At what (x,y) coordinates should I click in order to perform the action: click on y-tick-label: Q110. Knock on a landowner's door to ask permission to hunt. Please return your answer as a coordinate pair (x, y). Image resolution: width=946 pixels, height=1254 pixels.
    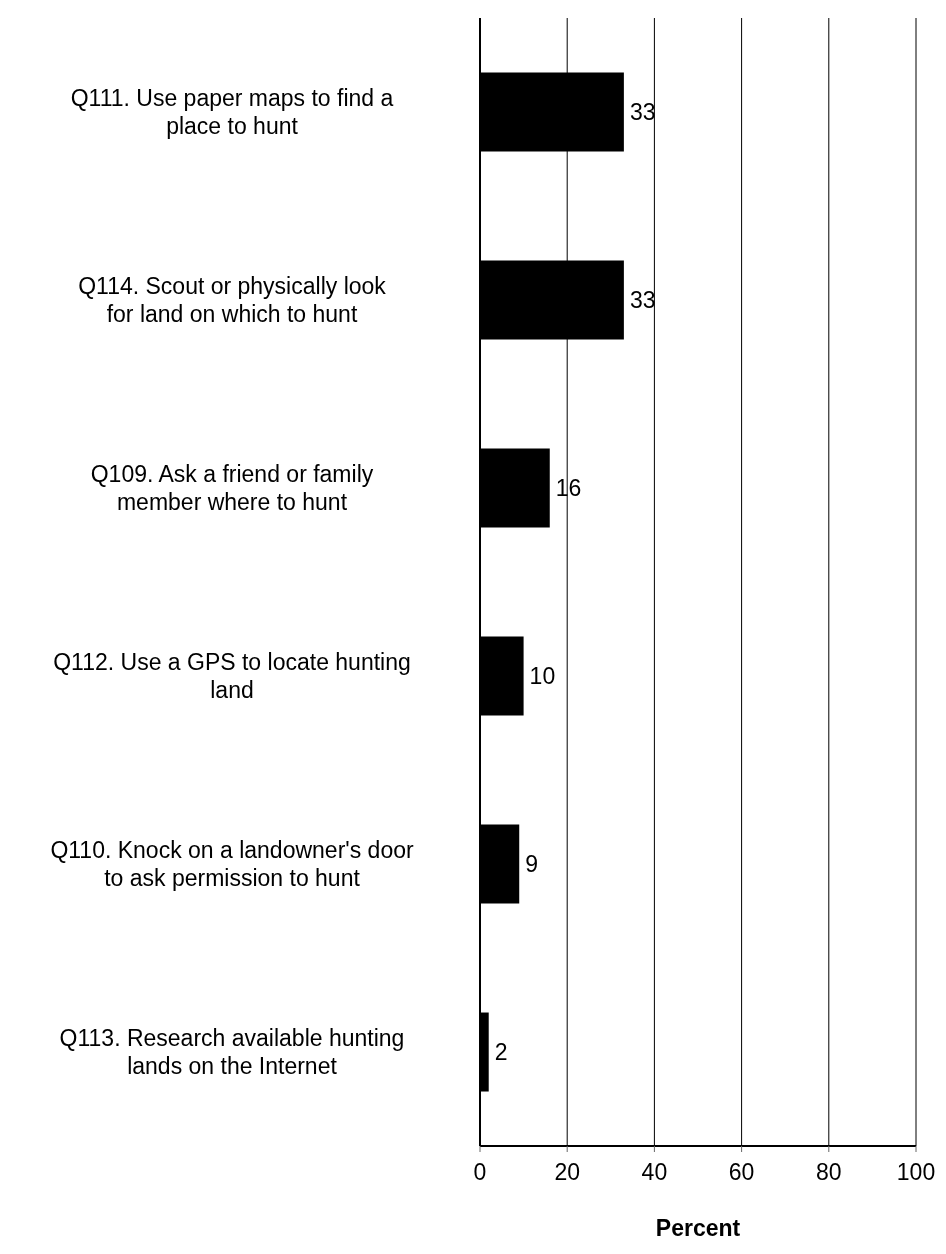
    Looking at the image, I should click on (232, 864).